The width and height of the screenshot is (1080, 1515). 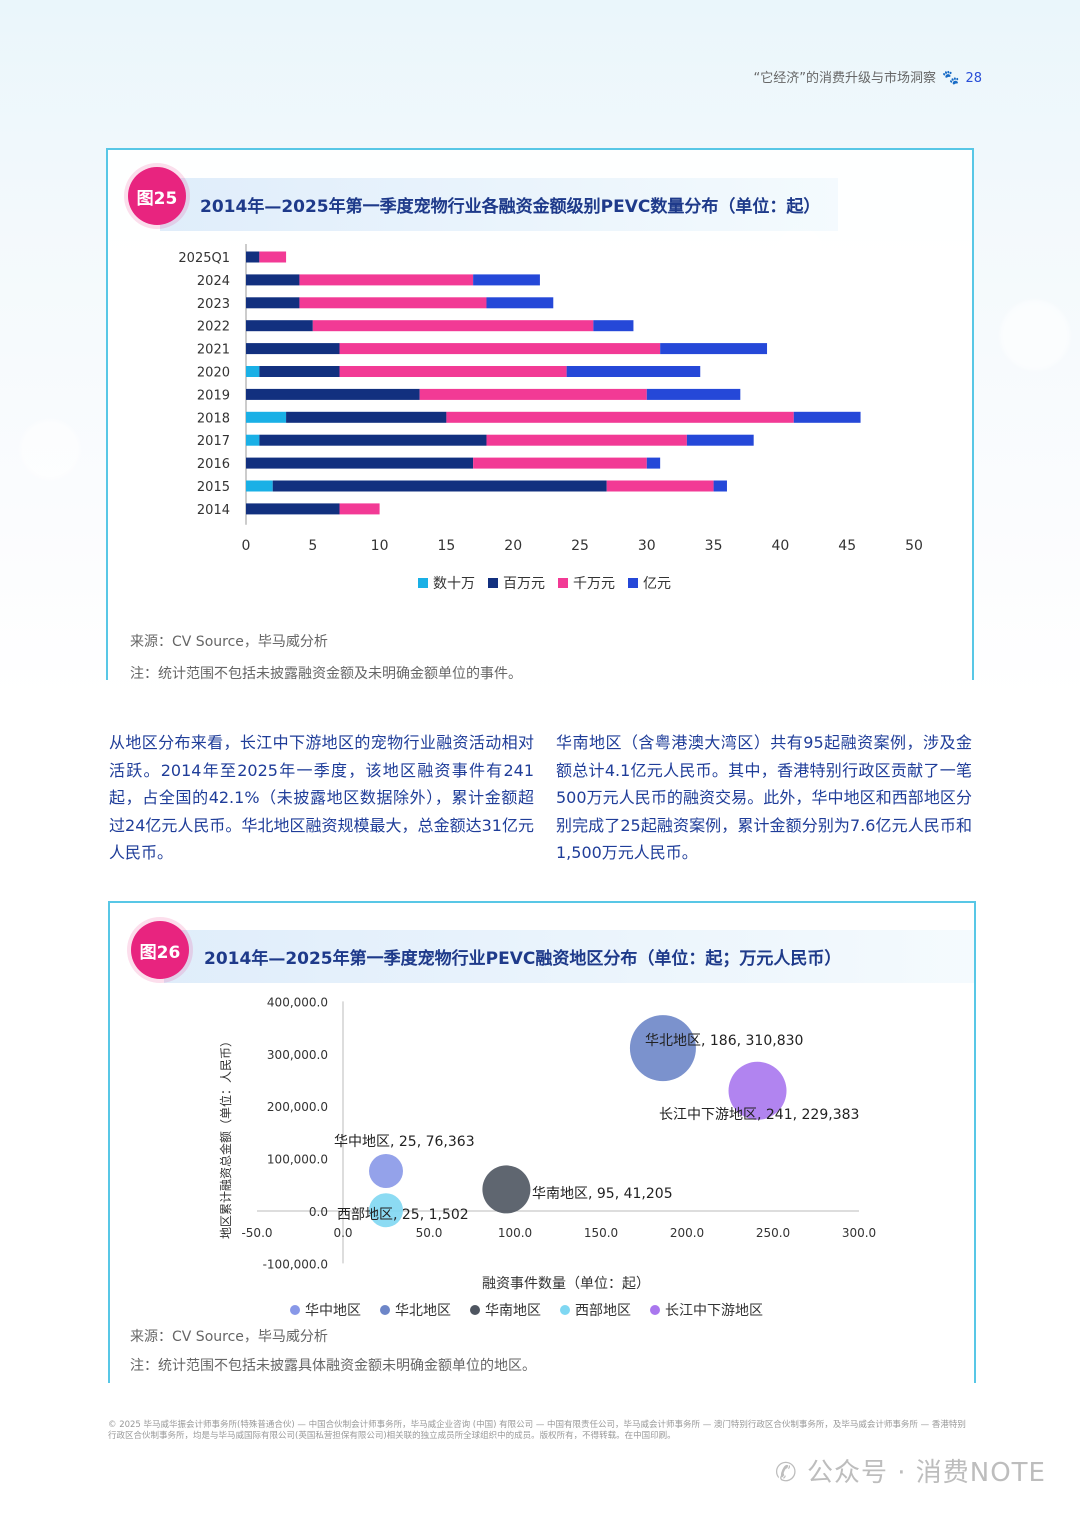 What do you see at coordinates (759, 1115) in the screenshot?
I see `data-label: 长江中下游地区, 241, 229,383` at bounding box center [759, 1115].